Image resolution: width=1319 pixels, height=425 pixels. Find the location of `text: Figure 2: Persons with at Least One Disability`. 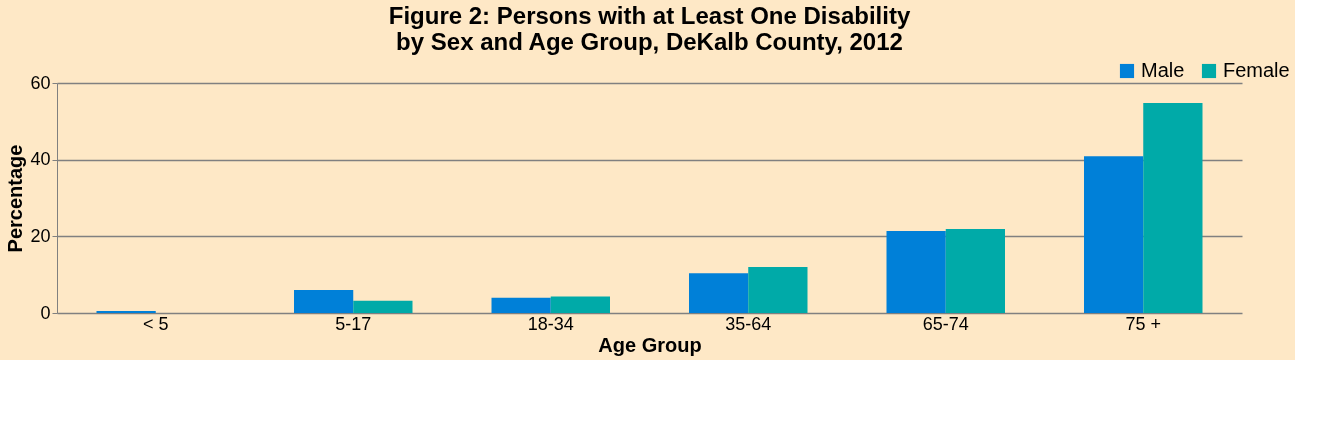

text: Figure 2: Persons with at Least One Disability is located at coordinates (649, 15).